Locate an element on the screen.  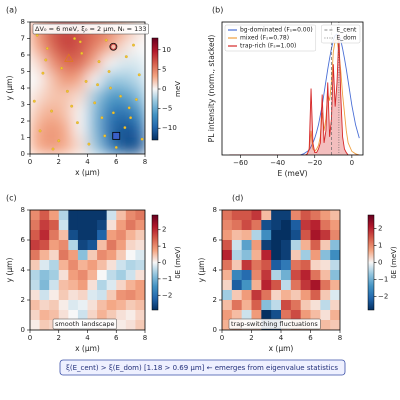
y-tick-label: 8 is located at coordinates (23, 22).